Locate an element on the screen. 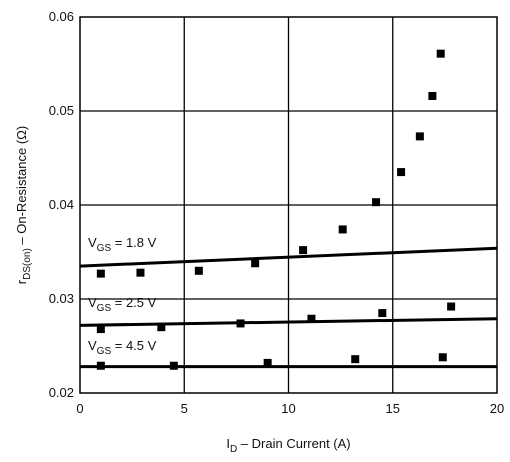 The image size is (510, 462). series-annotation-2: VGS = 2.5 V is located at coordinates (122, 304).